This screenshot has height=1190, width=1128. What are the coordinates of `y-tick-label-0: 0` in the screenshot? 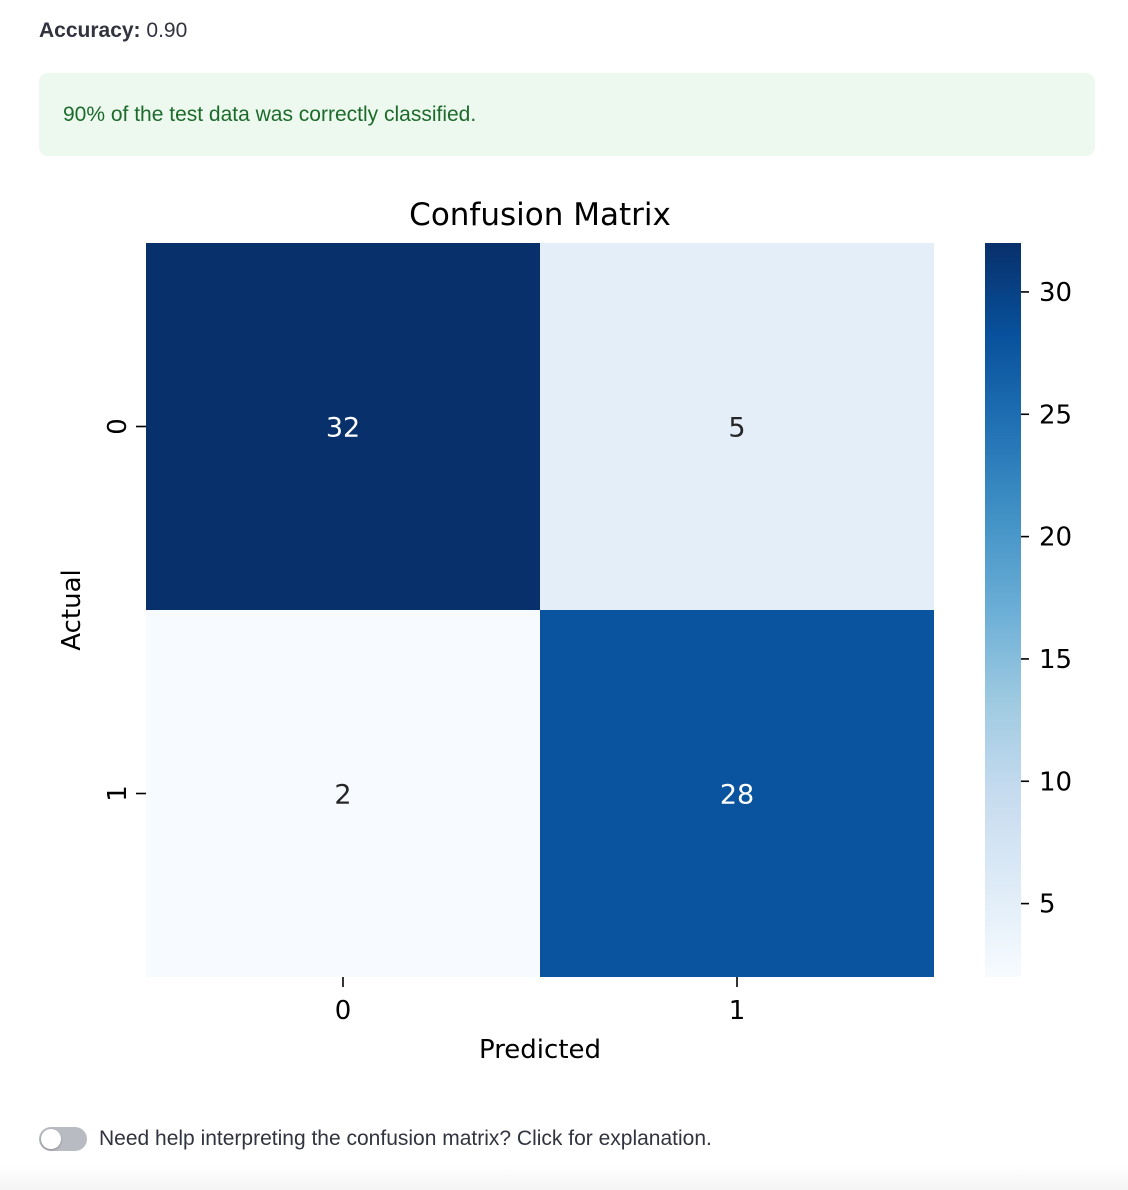 It's located at (118, 426).